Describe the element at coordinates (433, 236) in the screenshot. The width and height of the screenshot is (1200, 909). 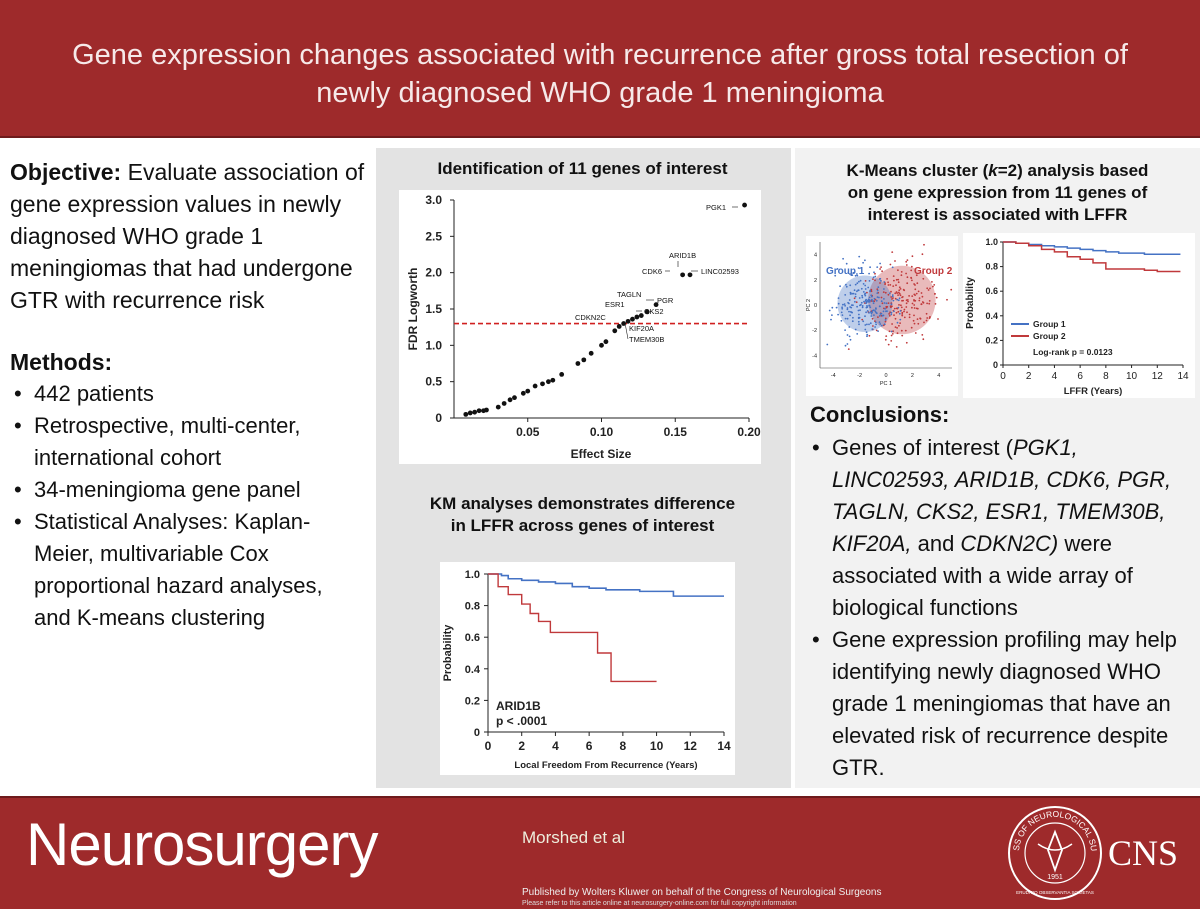
I see `y-tick-label: 2.5` at that location.